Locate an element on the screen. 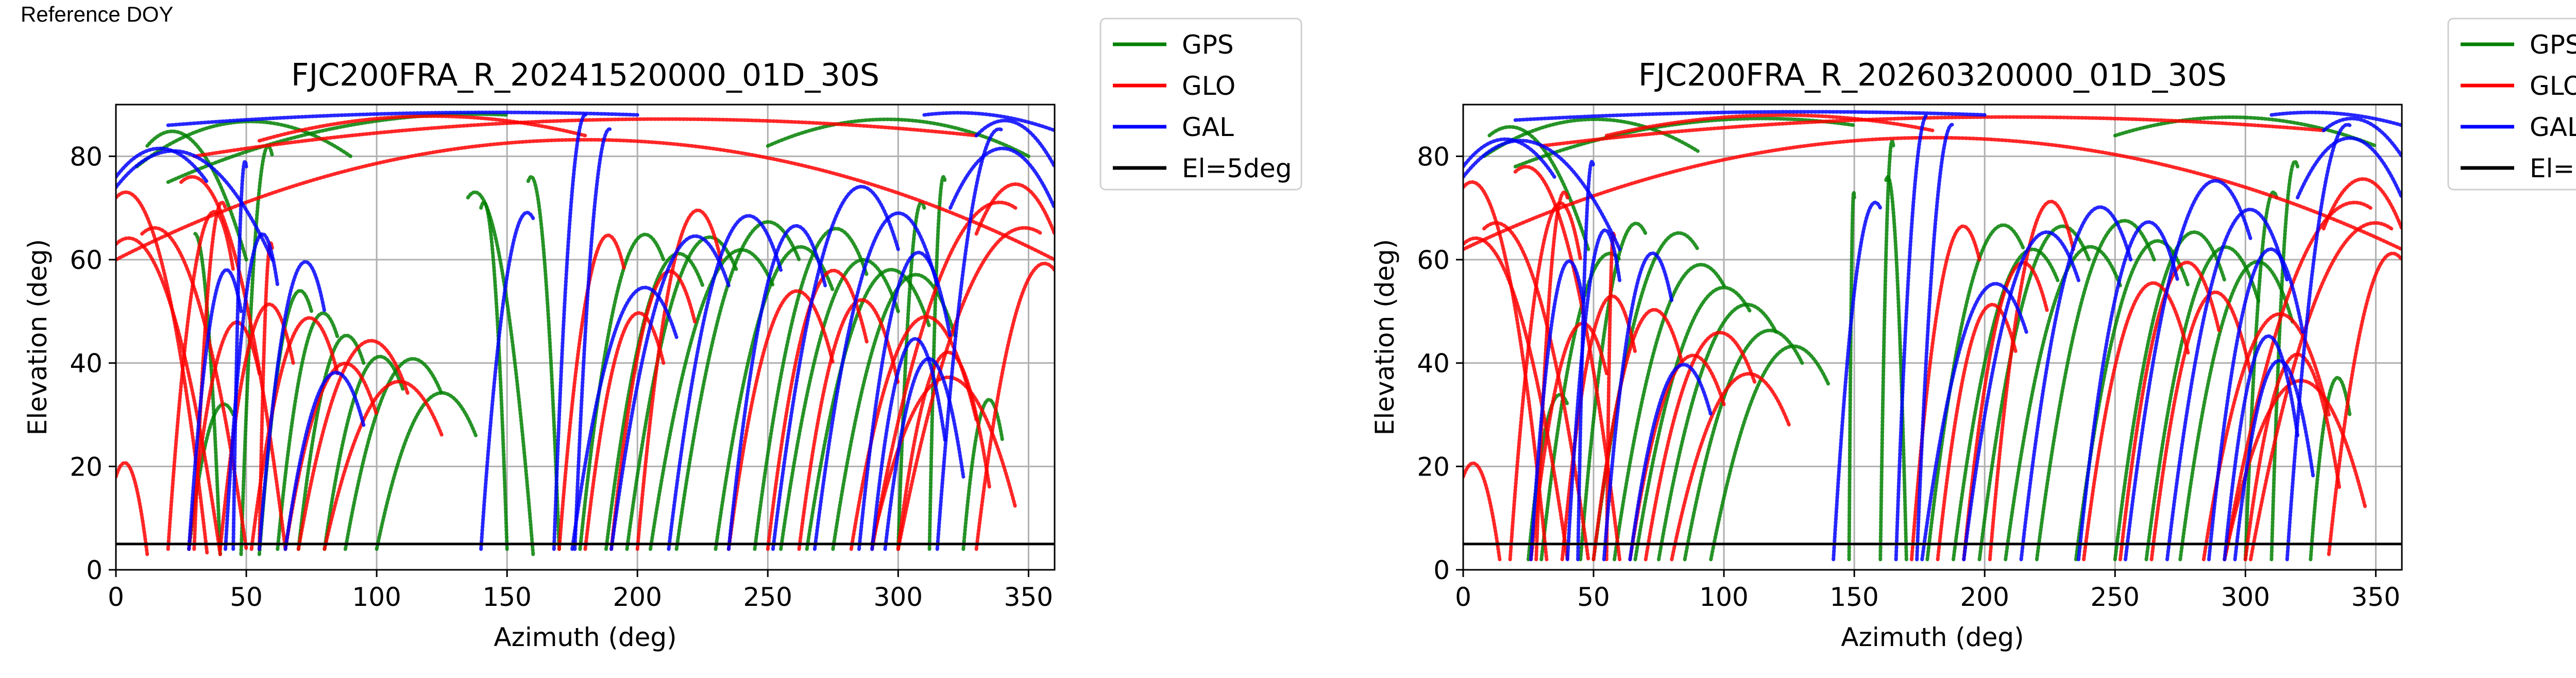  chart-title: FJC200FRA_R_20241520000_01D_30S is located at coordinates (585, 75).